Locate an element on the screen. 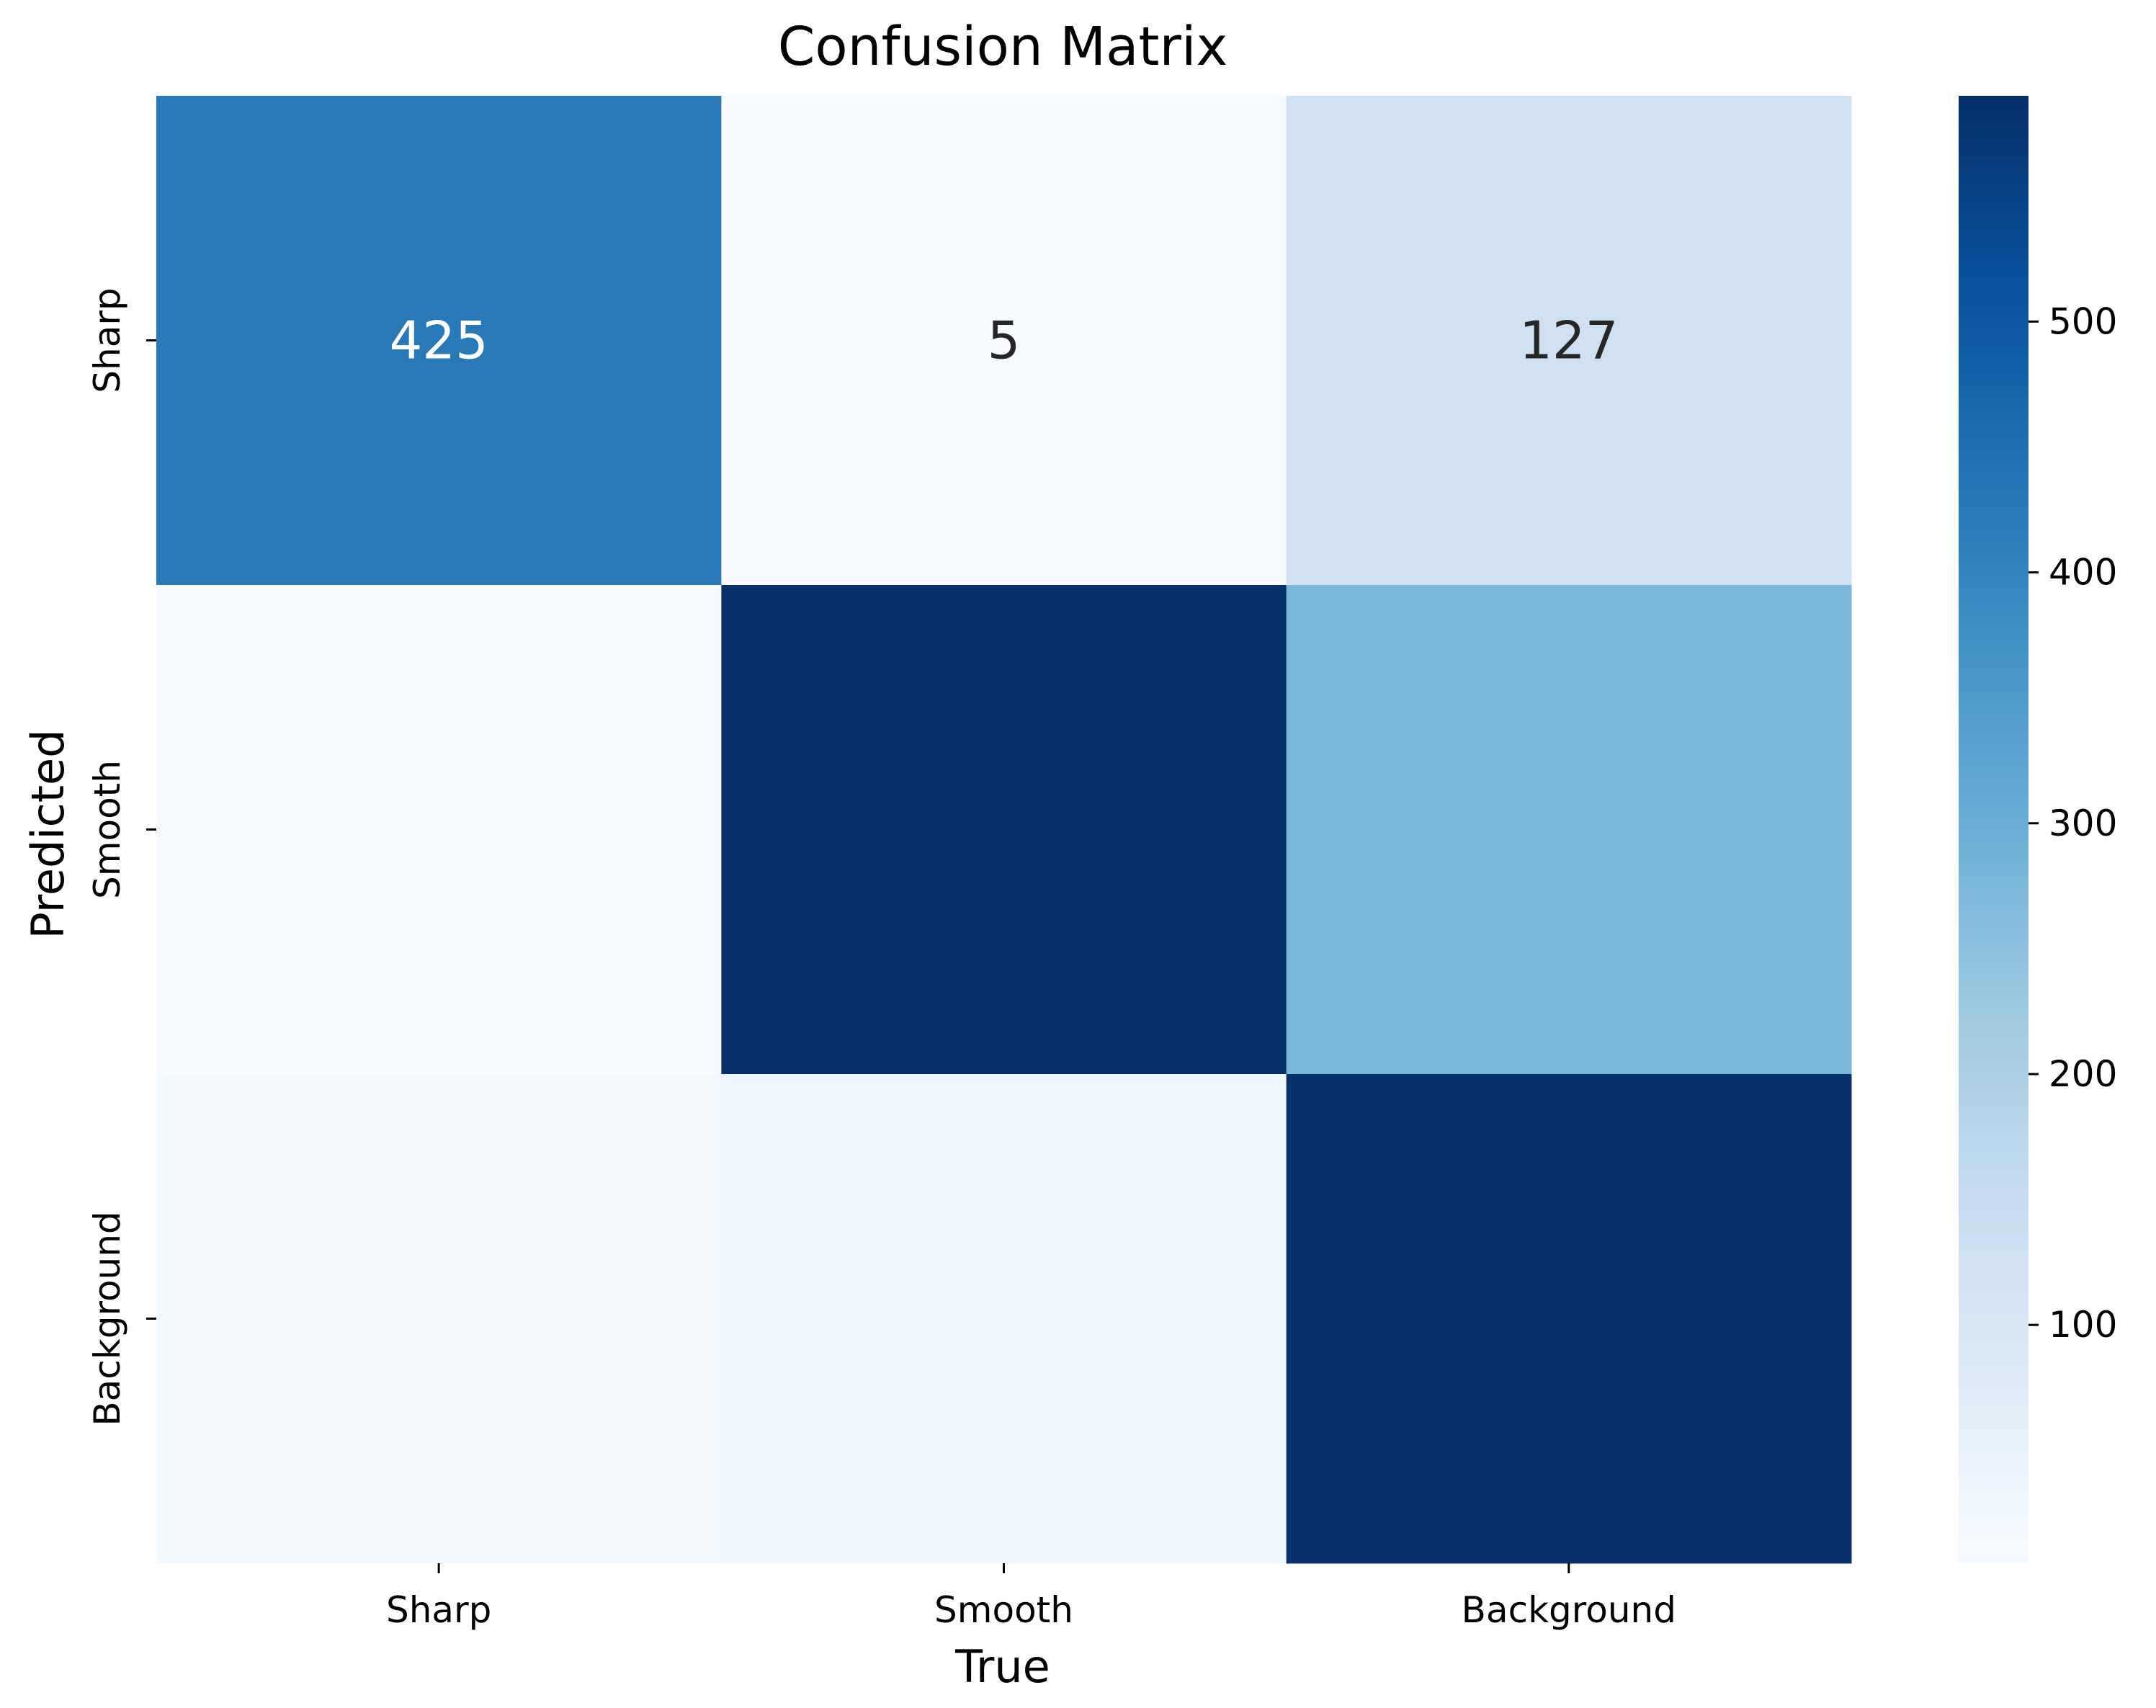 This screenshot has width=2156, height=1708. x-tick-label-background: Background is located at coordinates (1569, 1610).